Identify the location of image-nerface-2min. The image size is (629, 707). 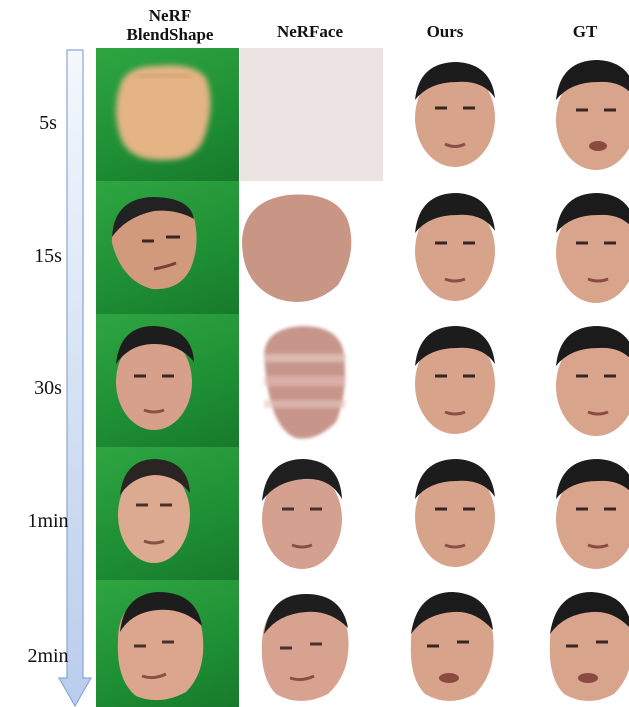
(311, 643).